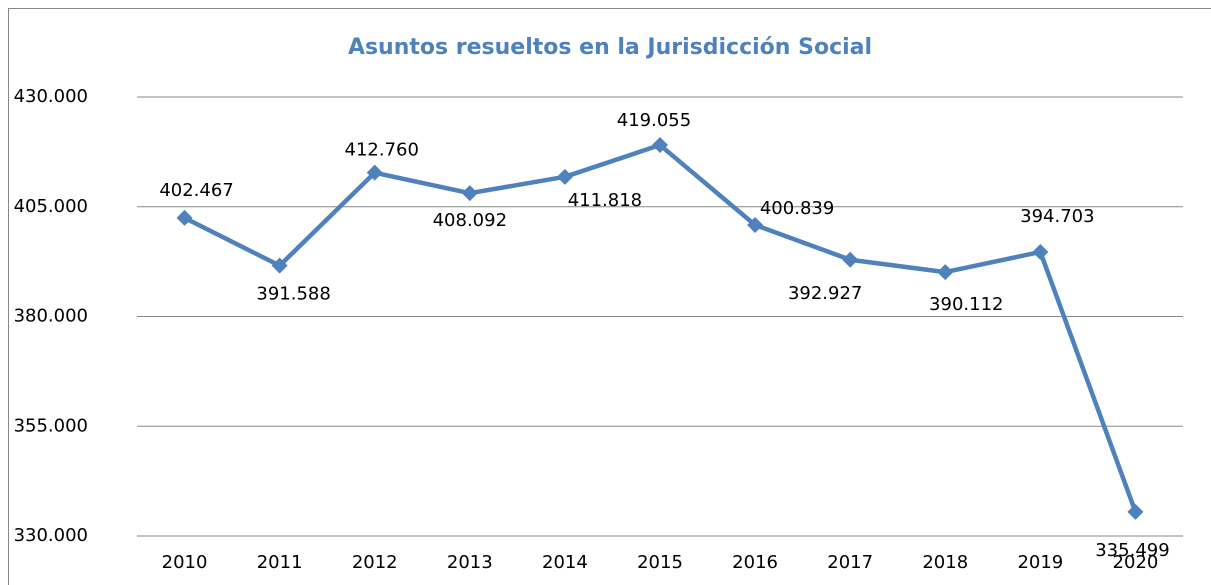  What do you see at coordinates (51, 316) in the screenshot?
I see `y-tick-label: 380.000` at bounding box center [51, 316].